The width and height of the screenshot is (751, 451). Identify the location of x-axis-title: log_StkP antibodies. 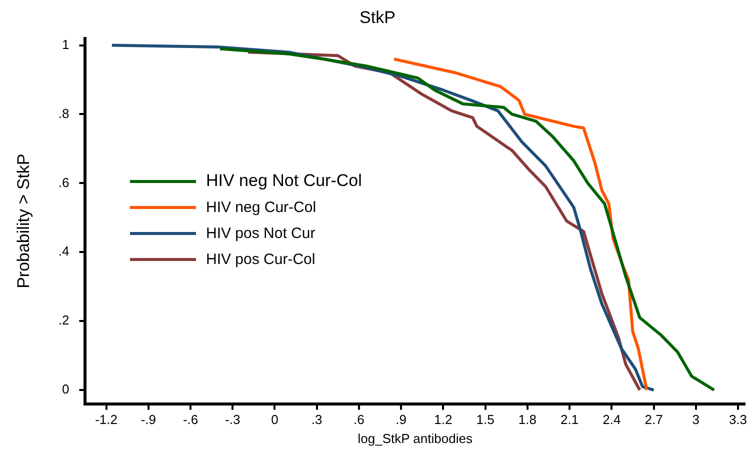
(415, 438).